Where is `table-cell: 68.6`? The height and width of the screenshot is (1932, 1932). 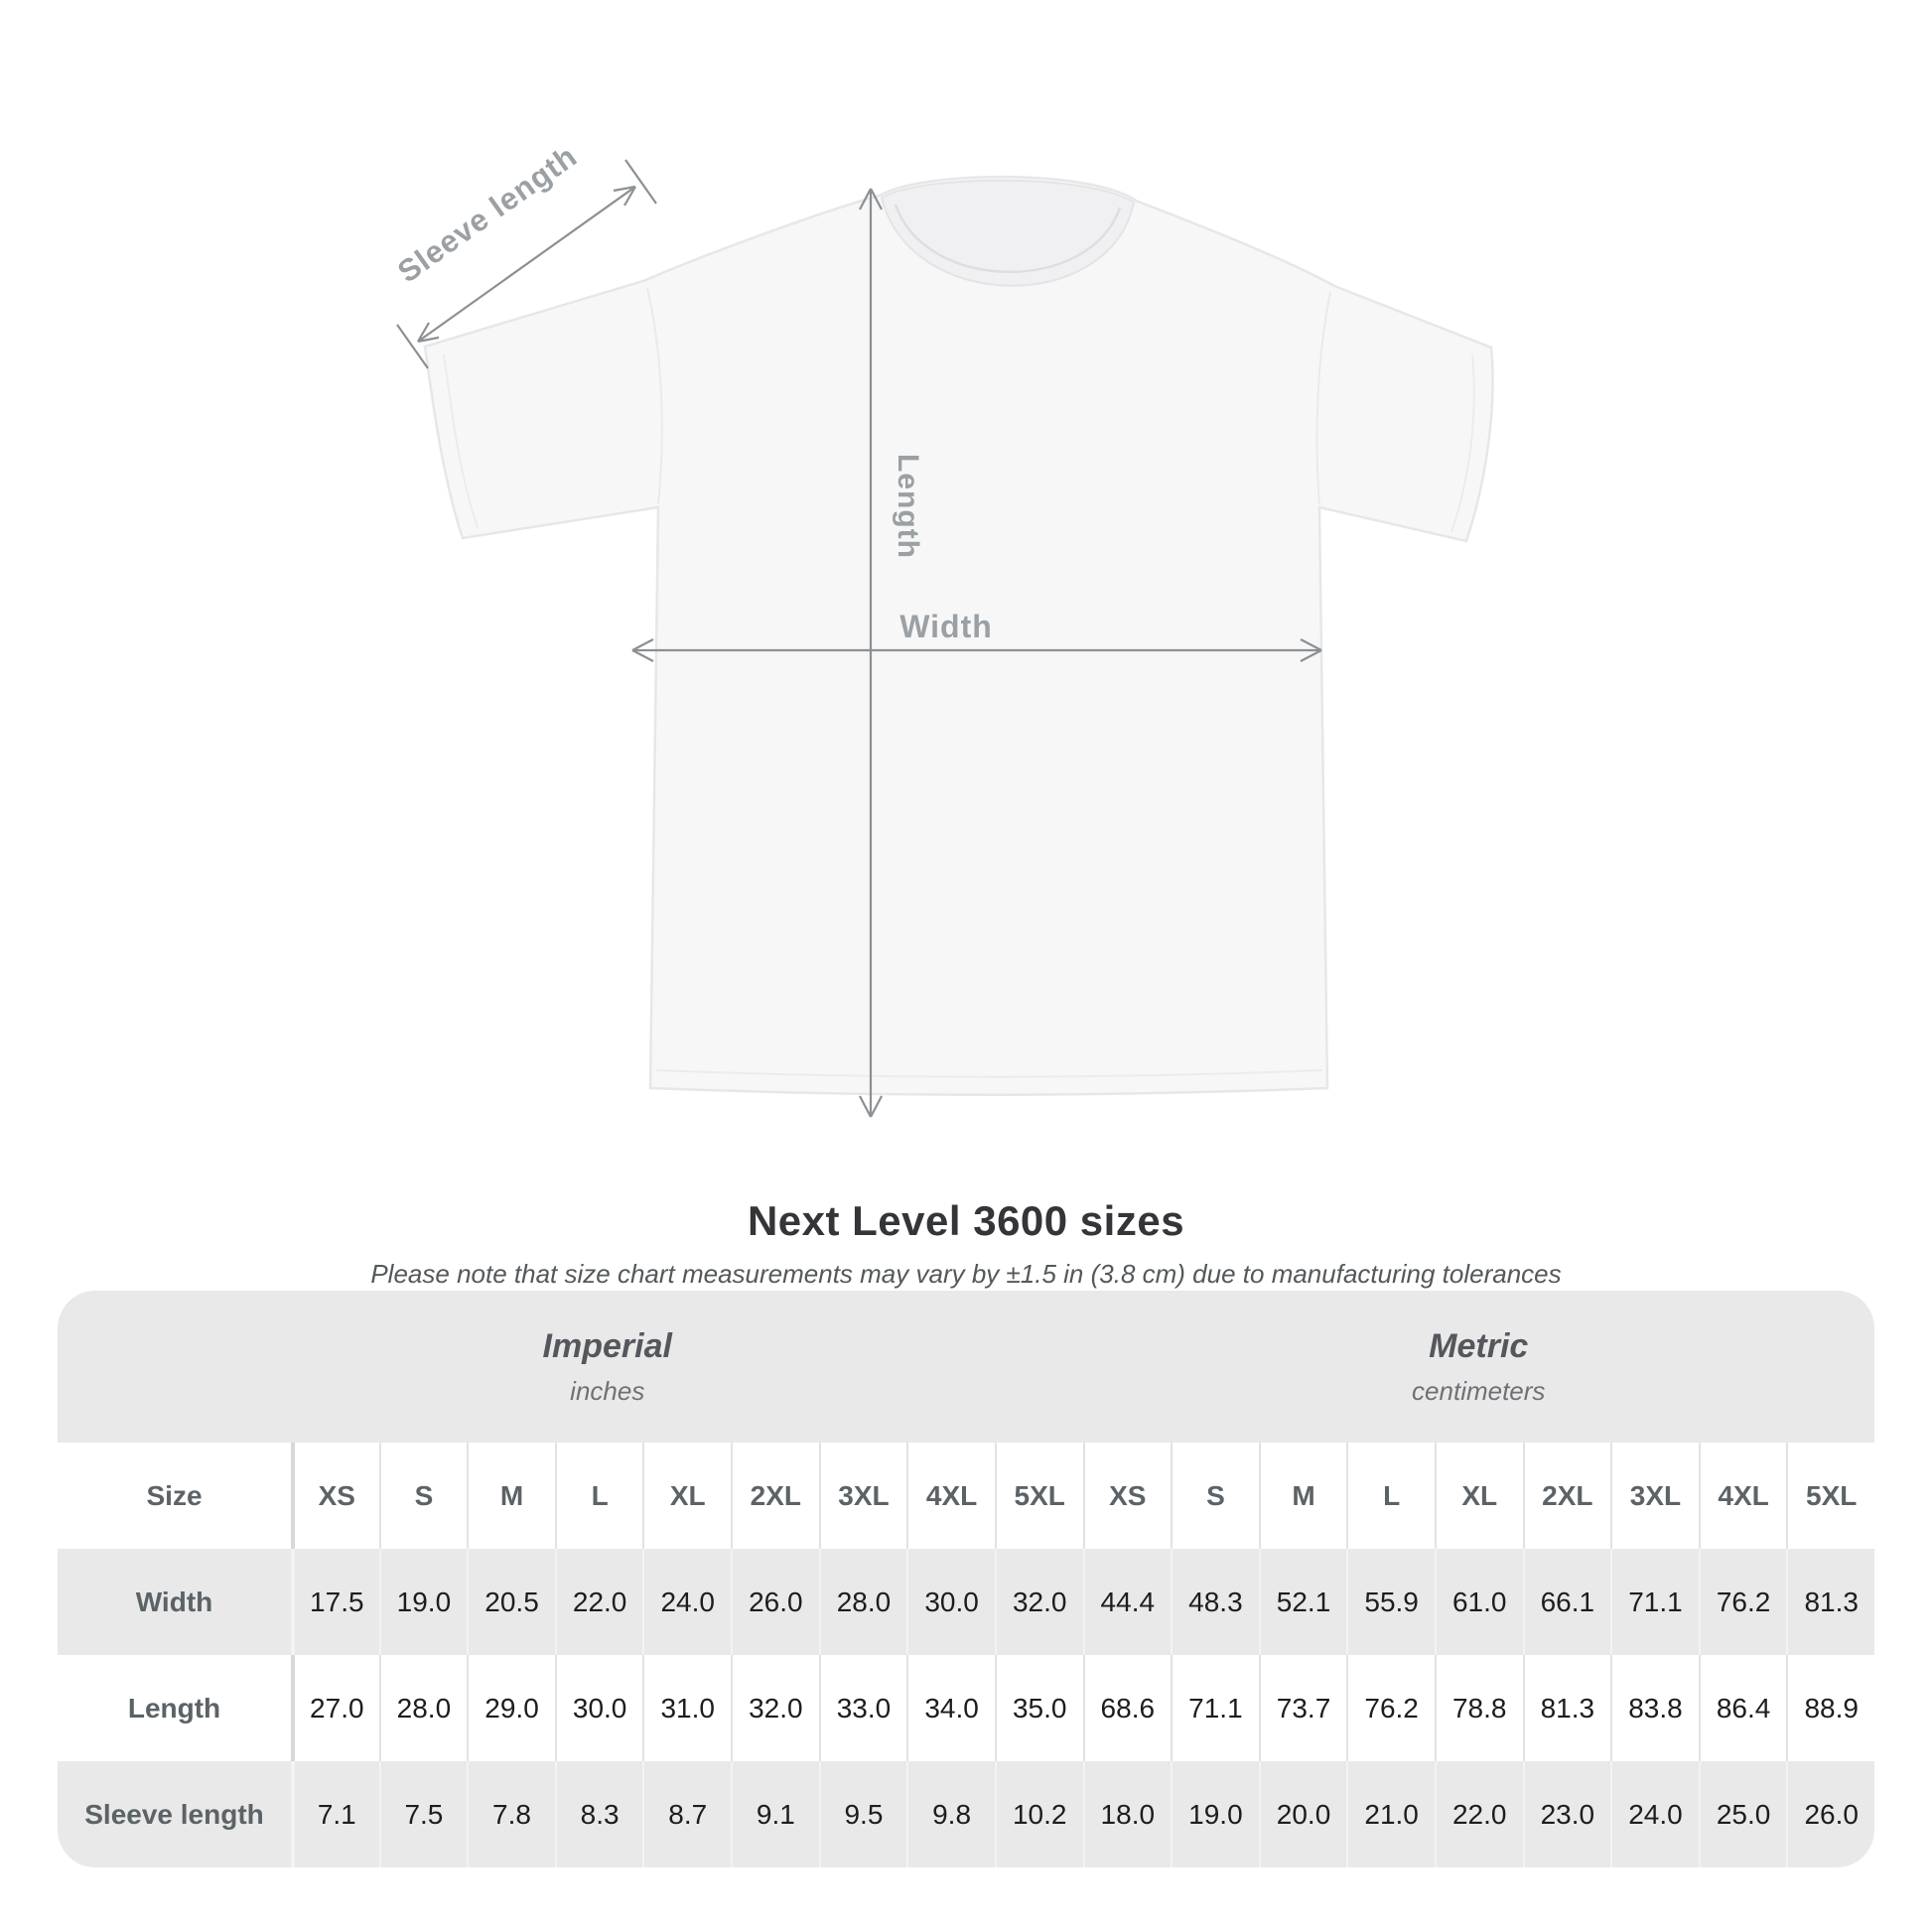 table-cell: 68.6 is located at coordinates (1127, 1708).